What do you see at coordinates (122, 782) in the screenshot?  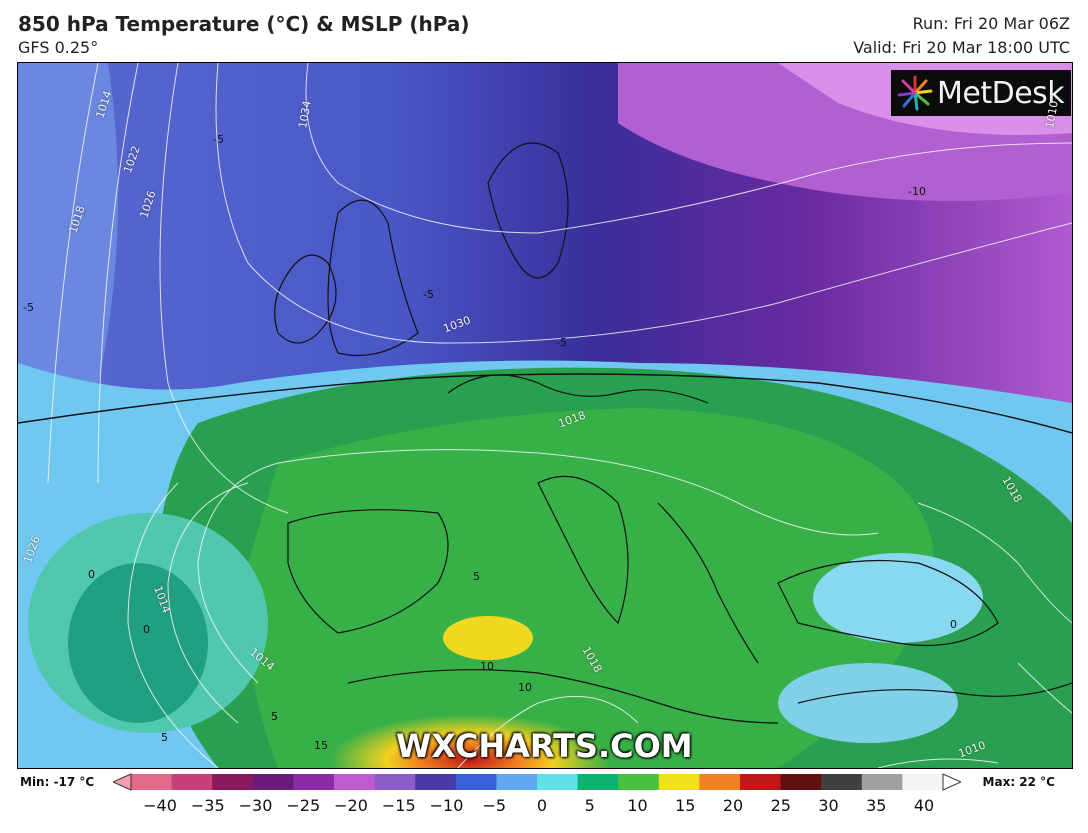 I see `scale-arrow-left` at bounding box center [122, 782].